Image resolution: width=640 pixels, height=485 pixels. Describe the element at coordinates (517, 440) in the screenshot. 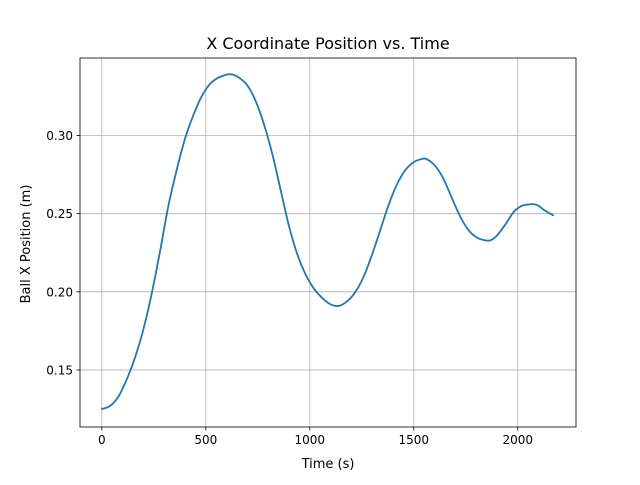

I see `x-tick-label: 2000` at that location.